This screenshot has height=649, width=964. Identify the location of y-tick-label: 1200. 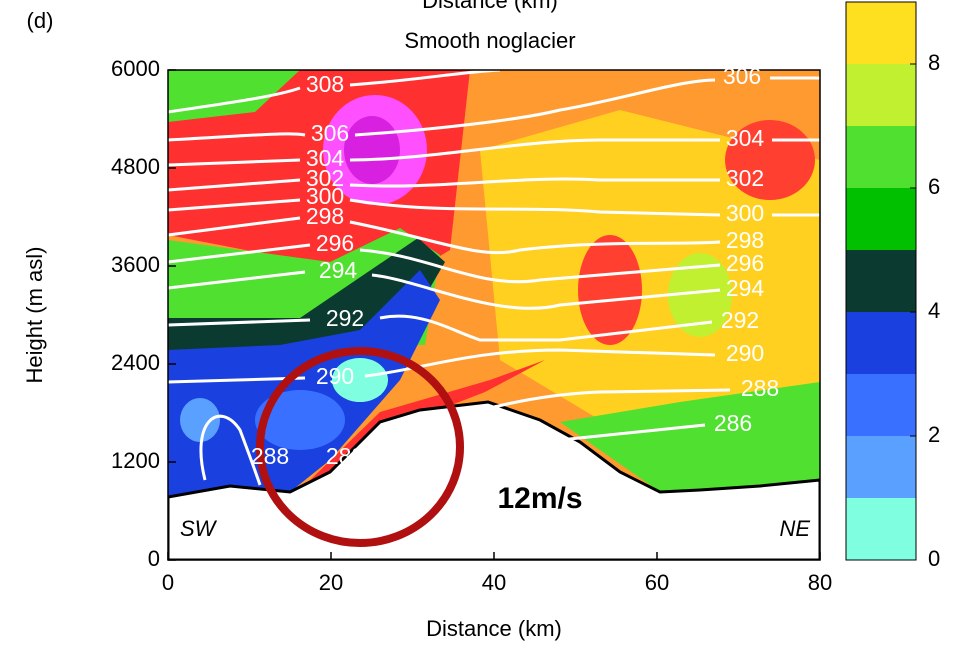
(135, 460).